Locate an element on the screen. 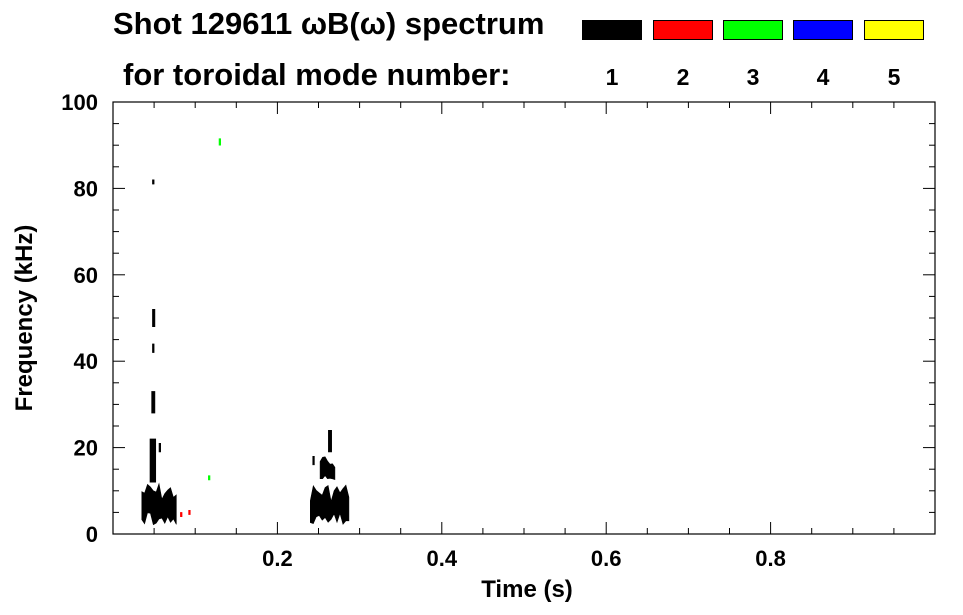  legend-label-mode-2: 2 is located at coordinates (683, 77).